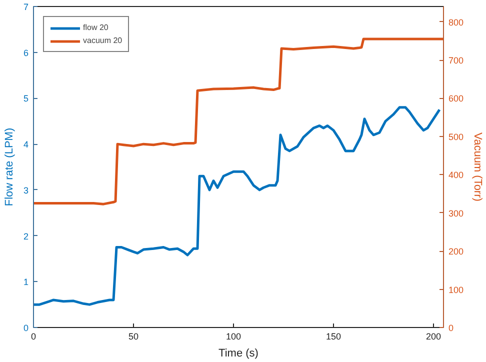 The image size is (486, 362). What do you see at coordinates (456, 213) in the screenshot?
I see `y2-tick-label: 300` at bounding box center [456, 213].